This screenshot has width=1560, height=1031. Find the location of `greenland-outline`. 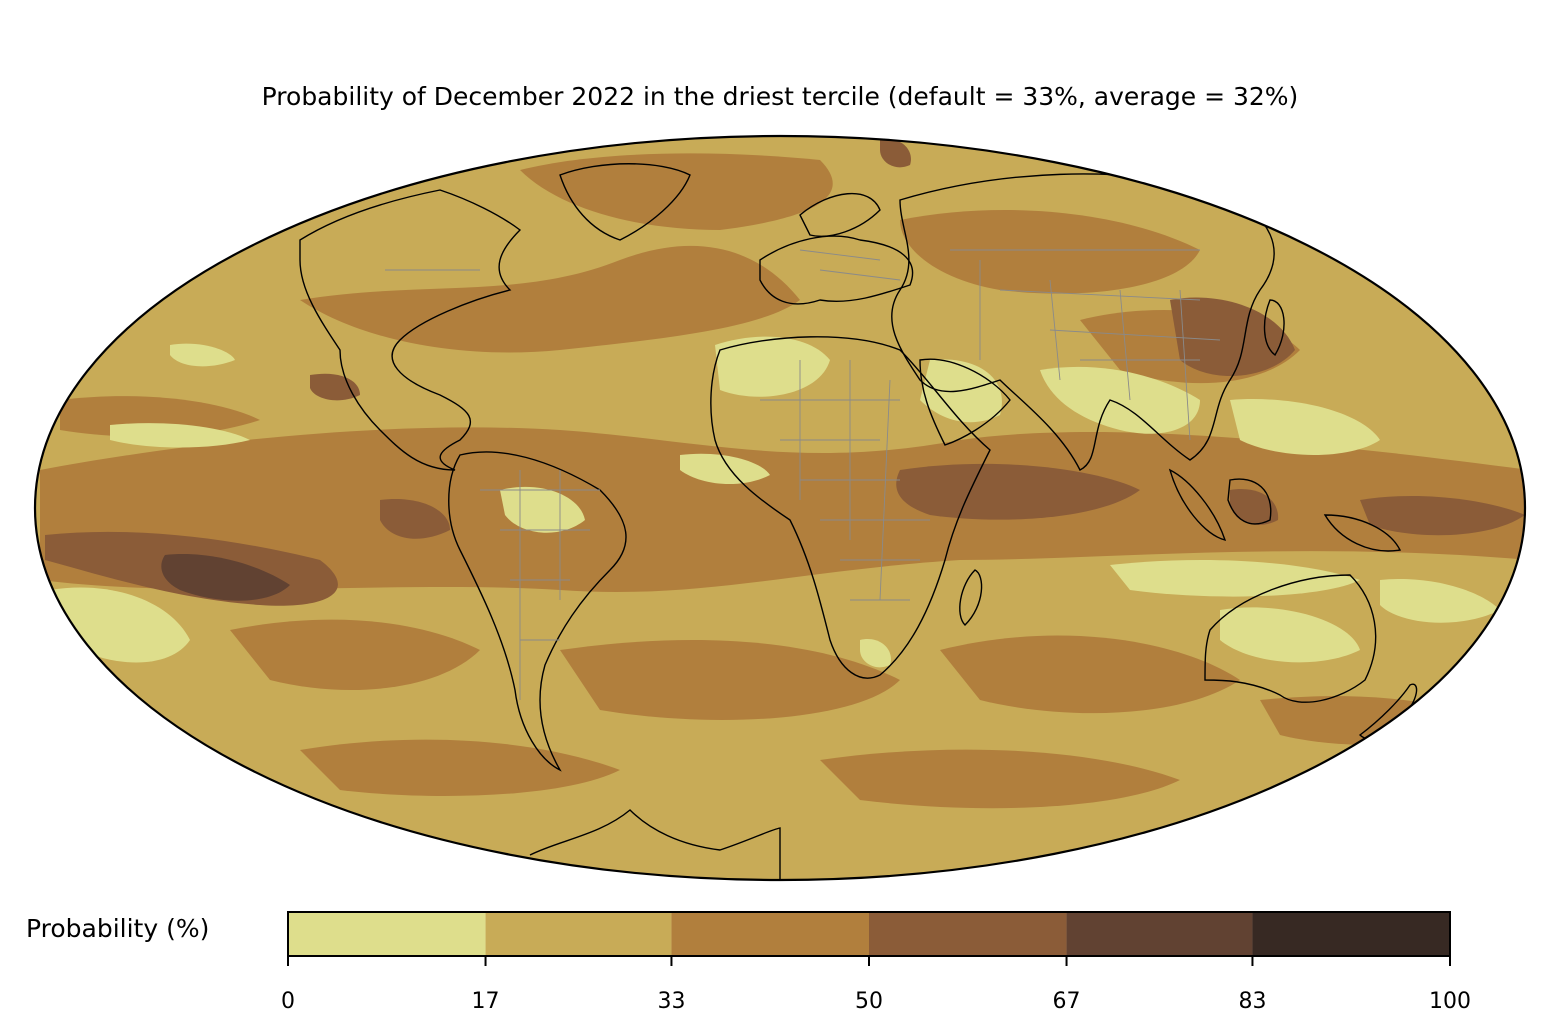

greenland-outline is located at coordinates (625, 202).